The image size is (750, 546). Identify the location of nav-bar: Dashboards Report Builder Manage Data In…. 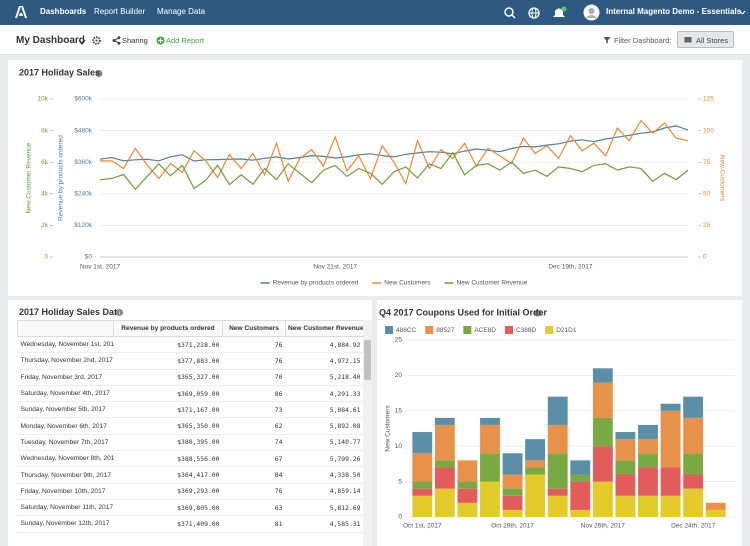
(375, 12).